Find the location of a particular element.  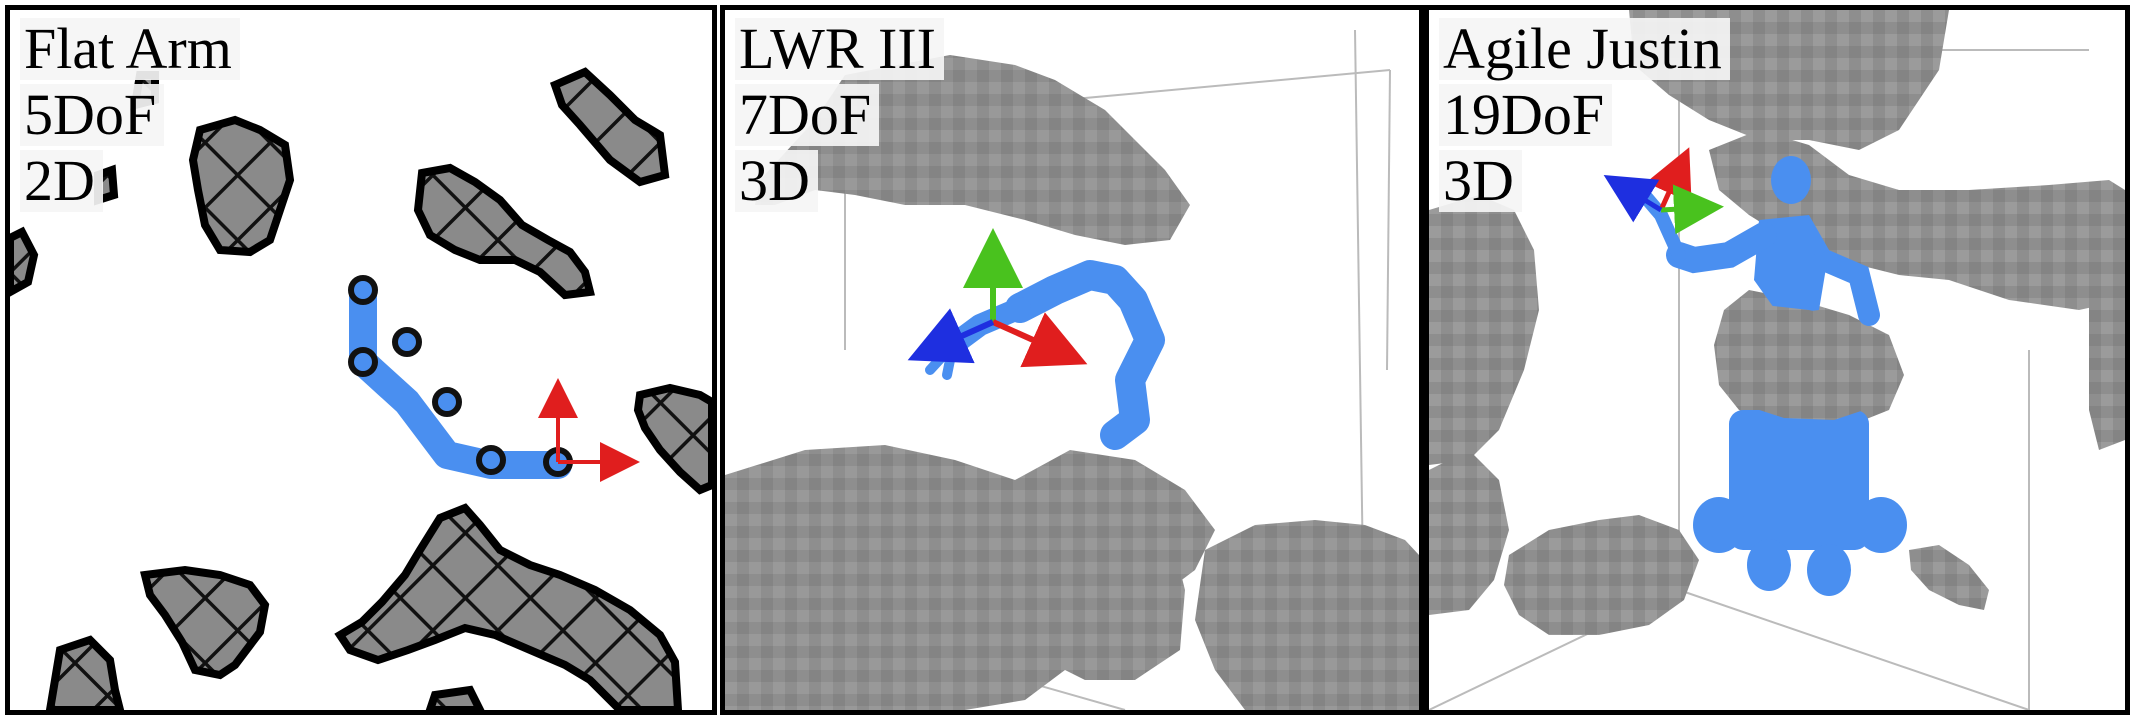

justin-base is located at coordinates (1799, 480).